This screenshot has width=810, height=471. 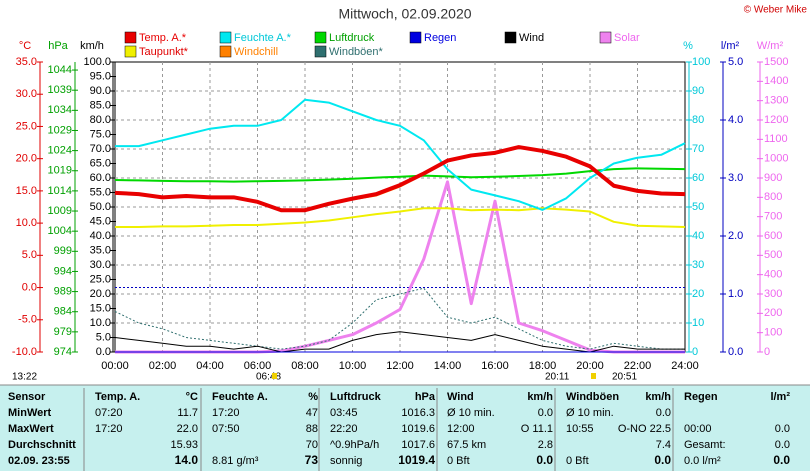 What do you see at coordinates (60, 231) in the screenshot?
I see `y-tick-label: 1004` at bounding box center [60, 231].